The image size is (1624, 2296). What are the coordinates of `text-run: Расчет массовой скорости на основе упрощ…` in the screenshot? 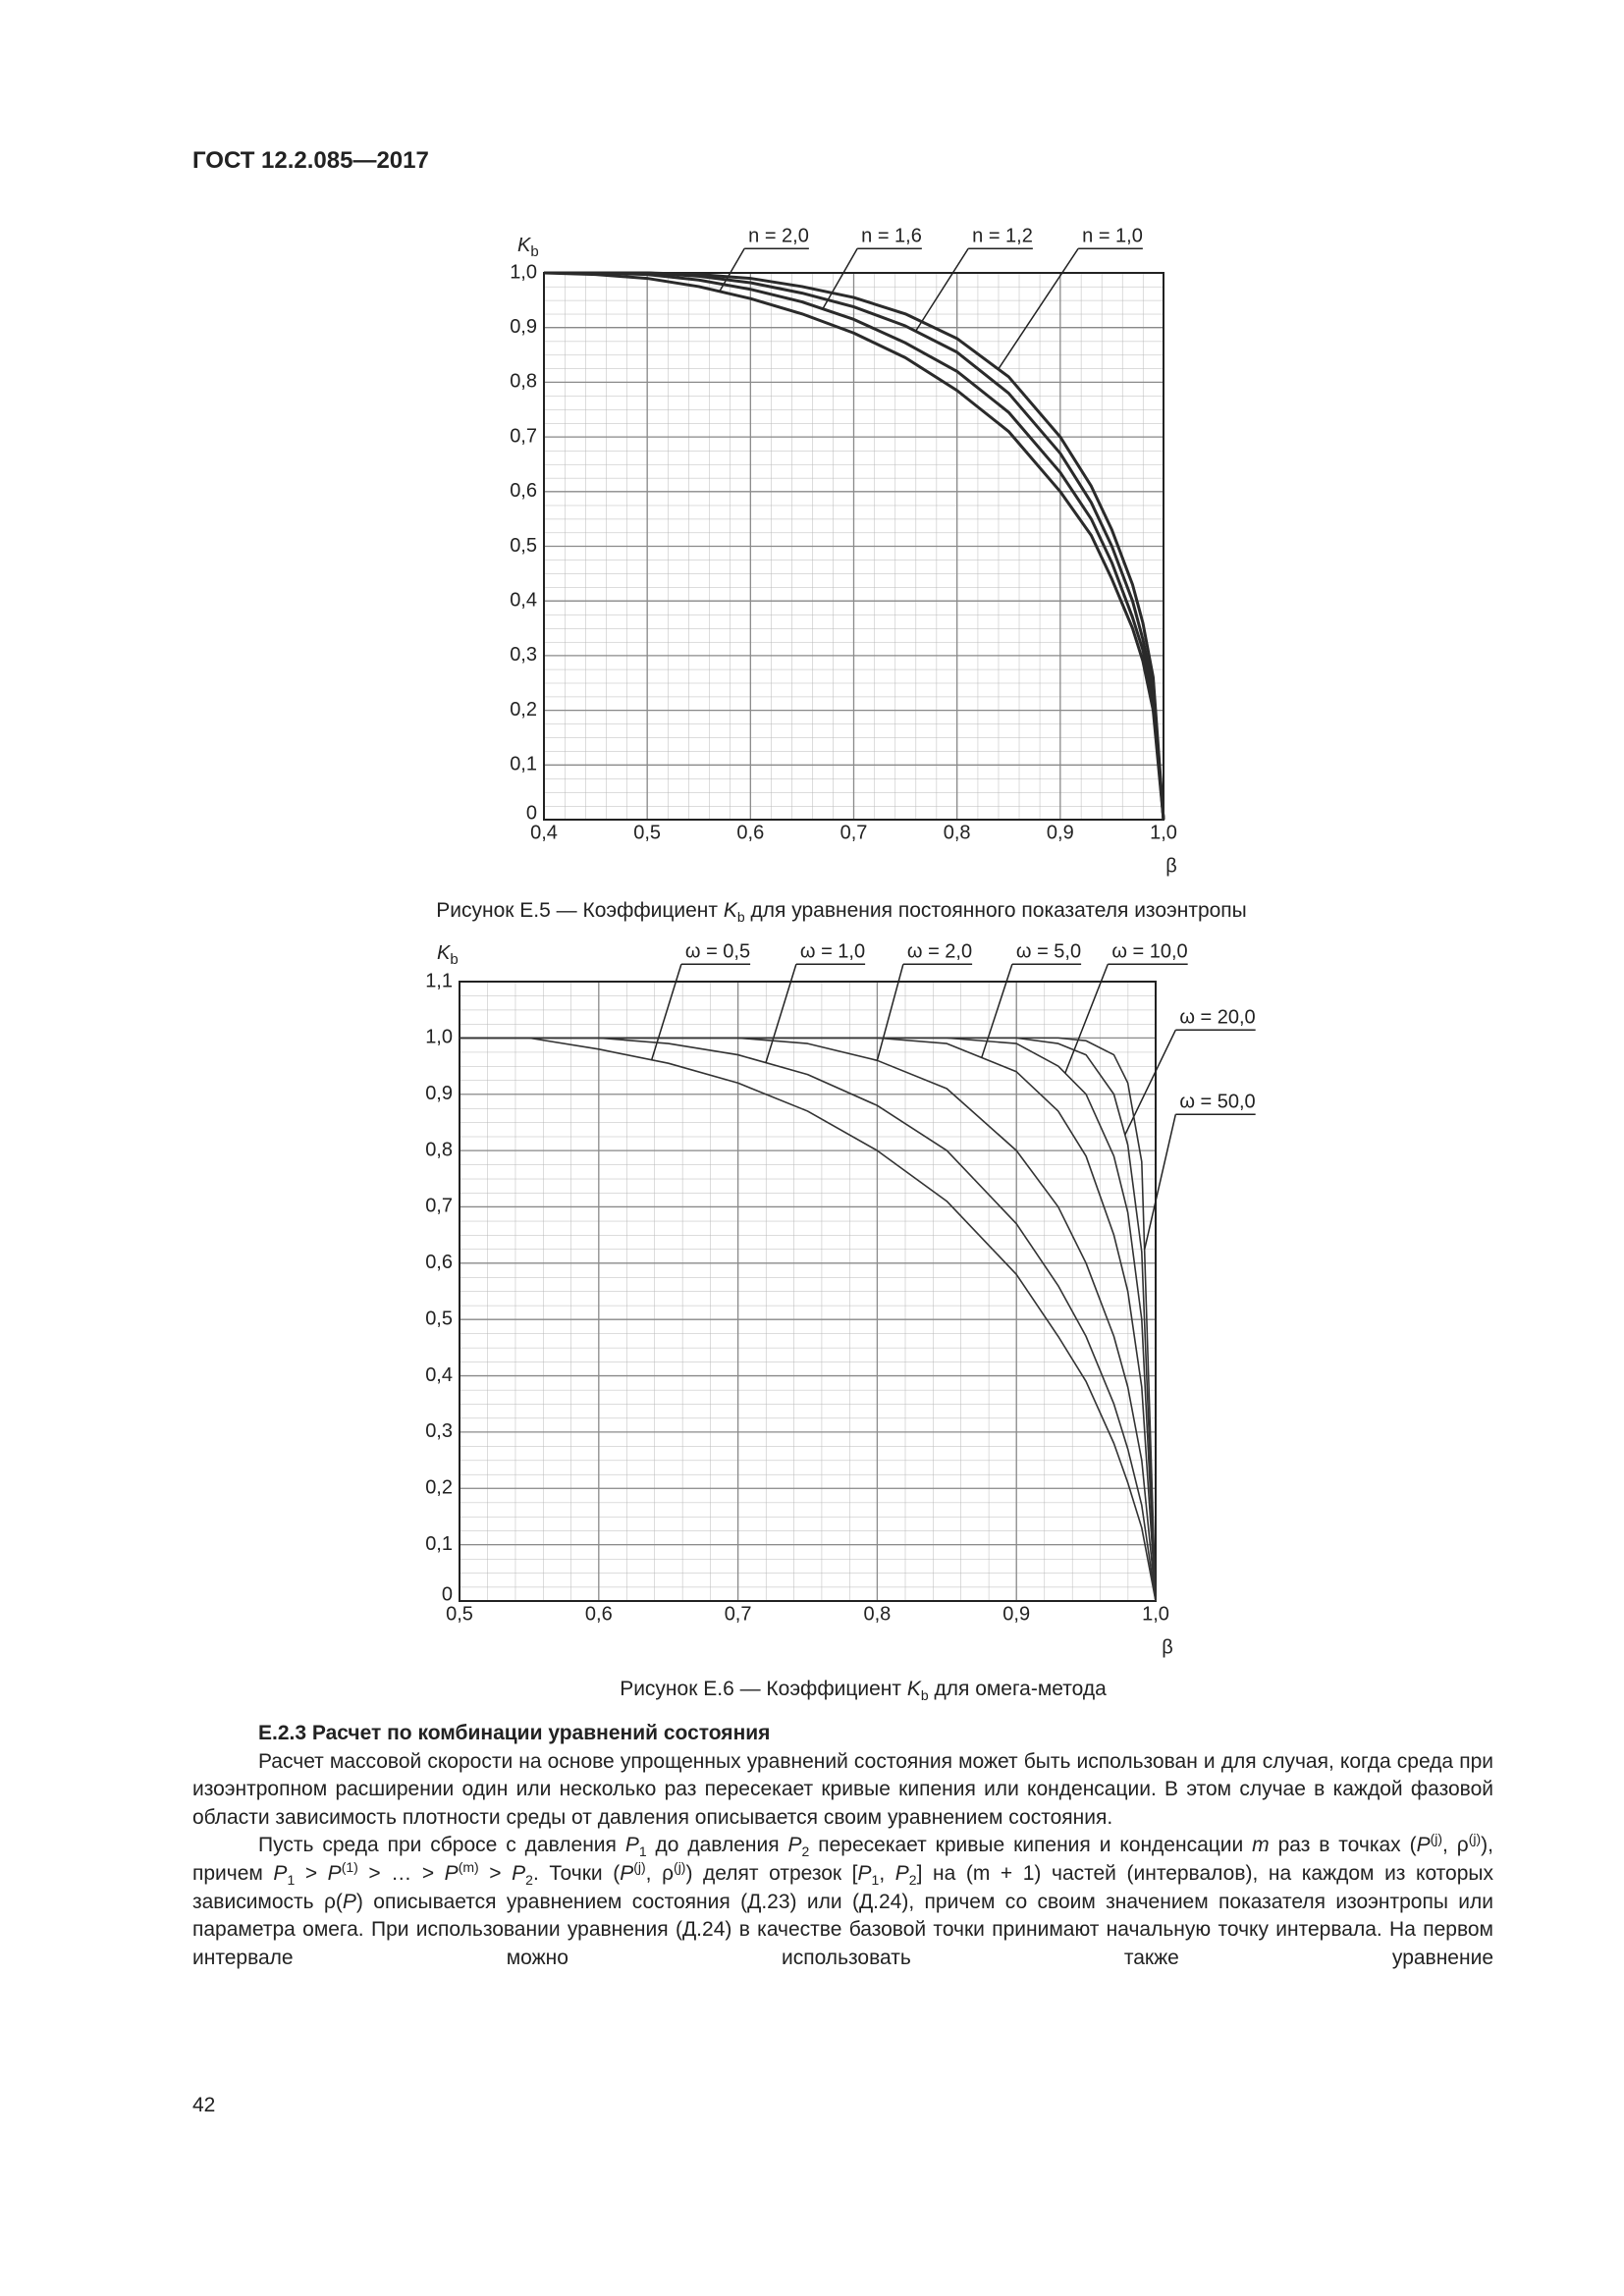 It's located at (842, 1789).